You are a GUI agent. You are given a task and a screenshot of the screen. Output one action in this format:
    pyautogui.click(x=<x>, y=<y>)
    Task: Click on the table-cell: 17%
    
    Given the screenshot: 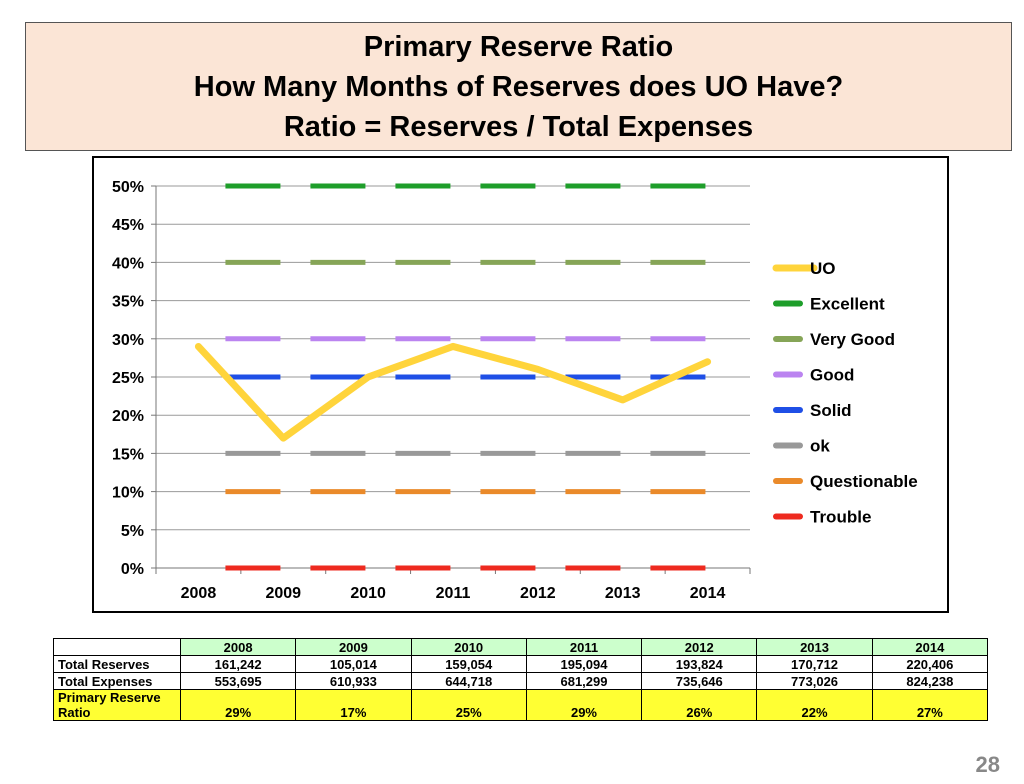 What is the action you would take?
    pyautogui.click(x=353, y=705)
    